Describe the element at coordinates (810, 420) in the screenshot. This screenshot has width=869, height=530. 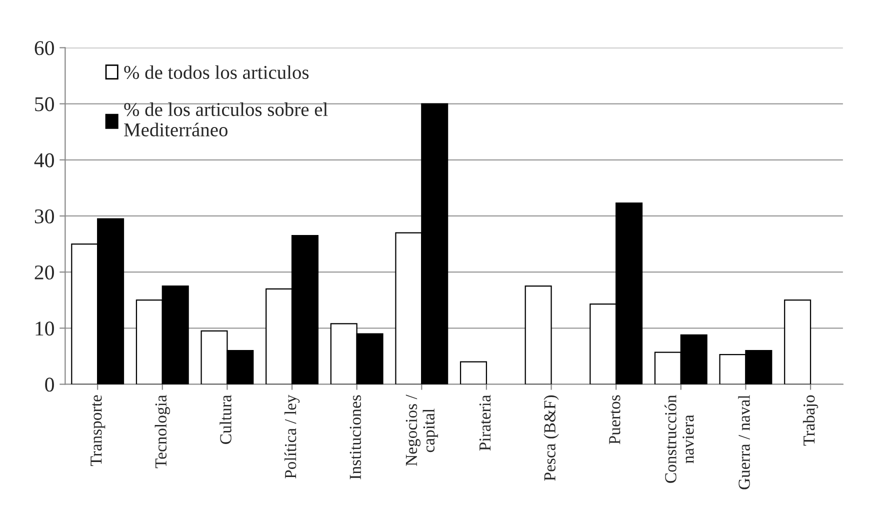
I see `x-tick-label: Trabajo` at that location.